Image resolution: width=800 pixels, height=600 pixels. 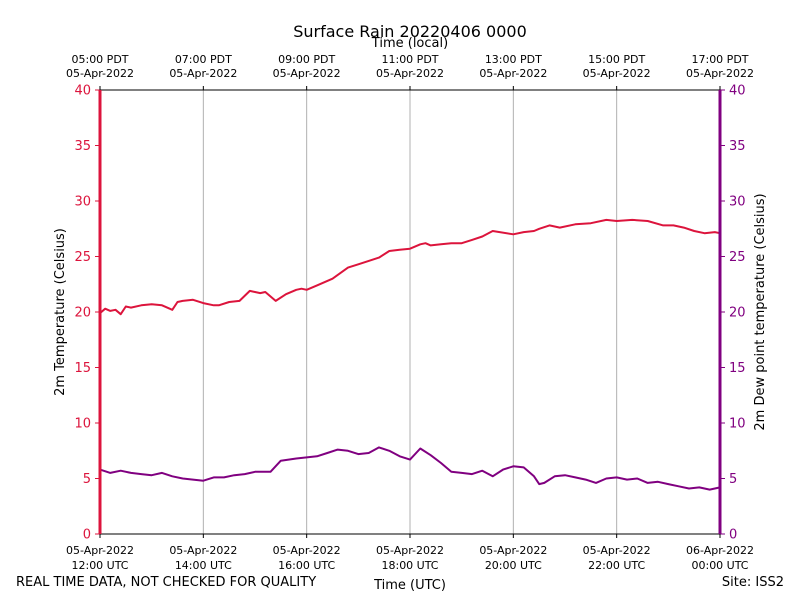 I want to click on right-y-tick-label: 30, so click(x=737, y=202).